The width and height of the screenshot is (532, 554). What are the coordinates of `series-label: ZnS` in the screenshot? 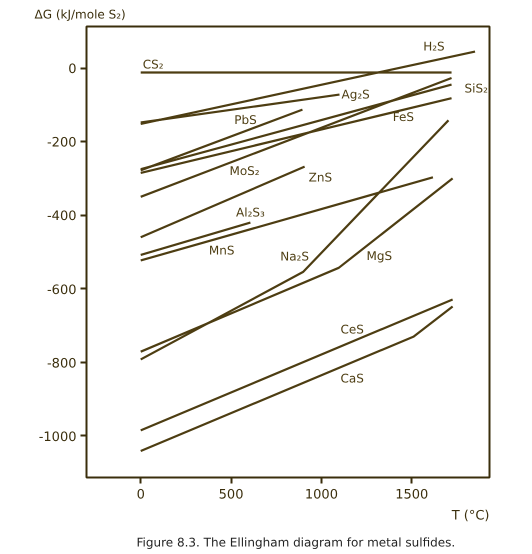 It's located at (320, 177).